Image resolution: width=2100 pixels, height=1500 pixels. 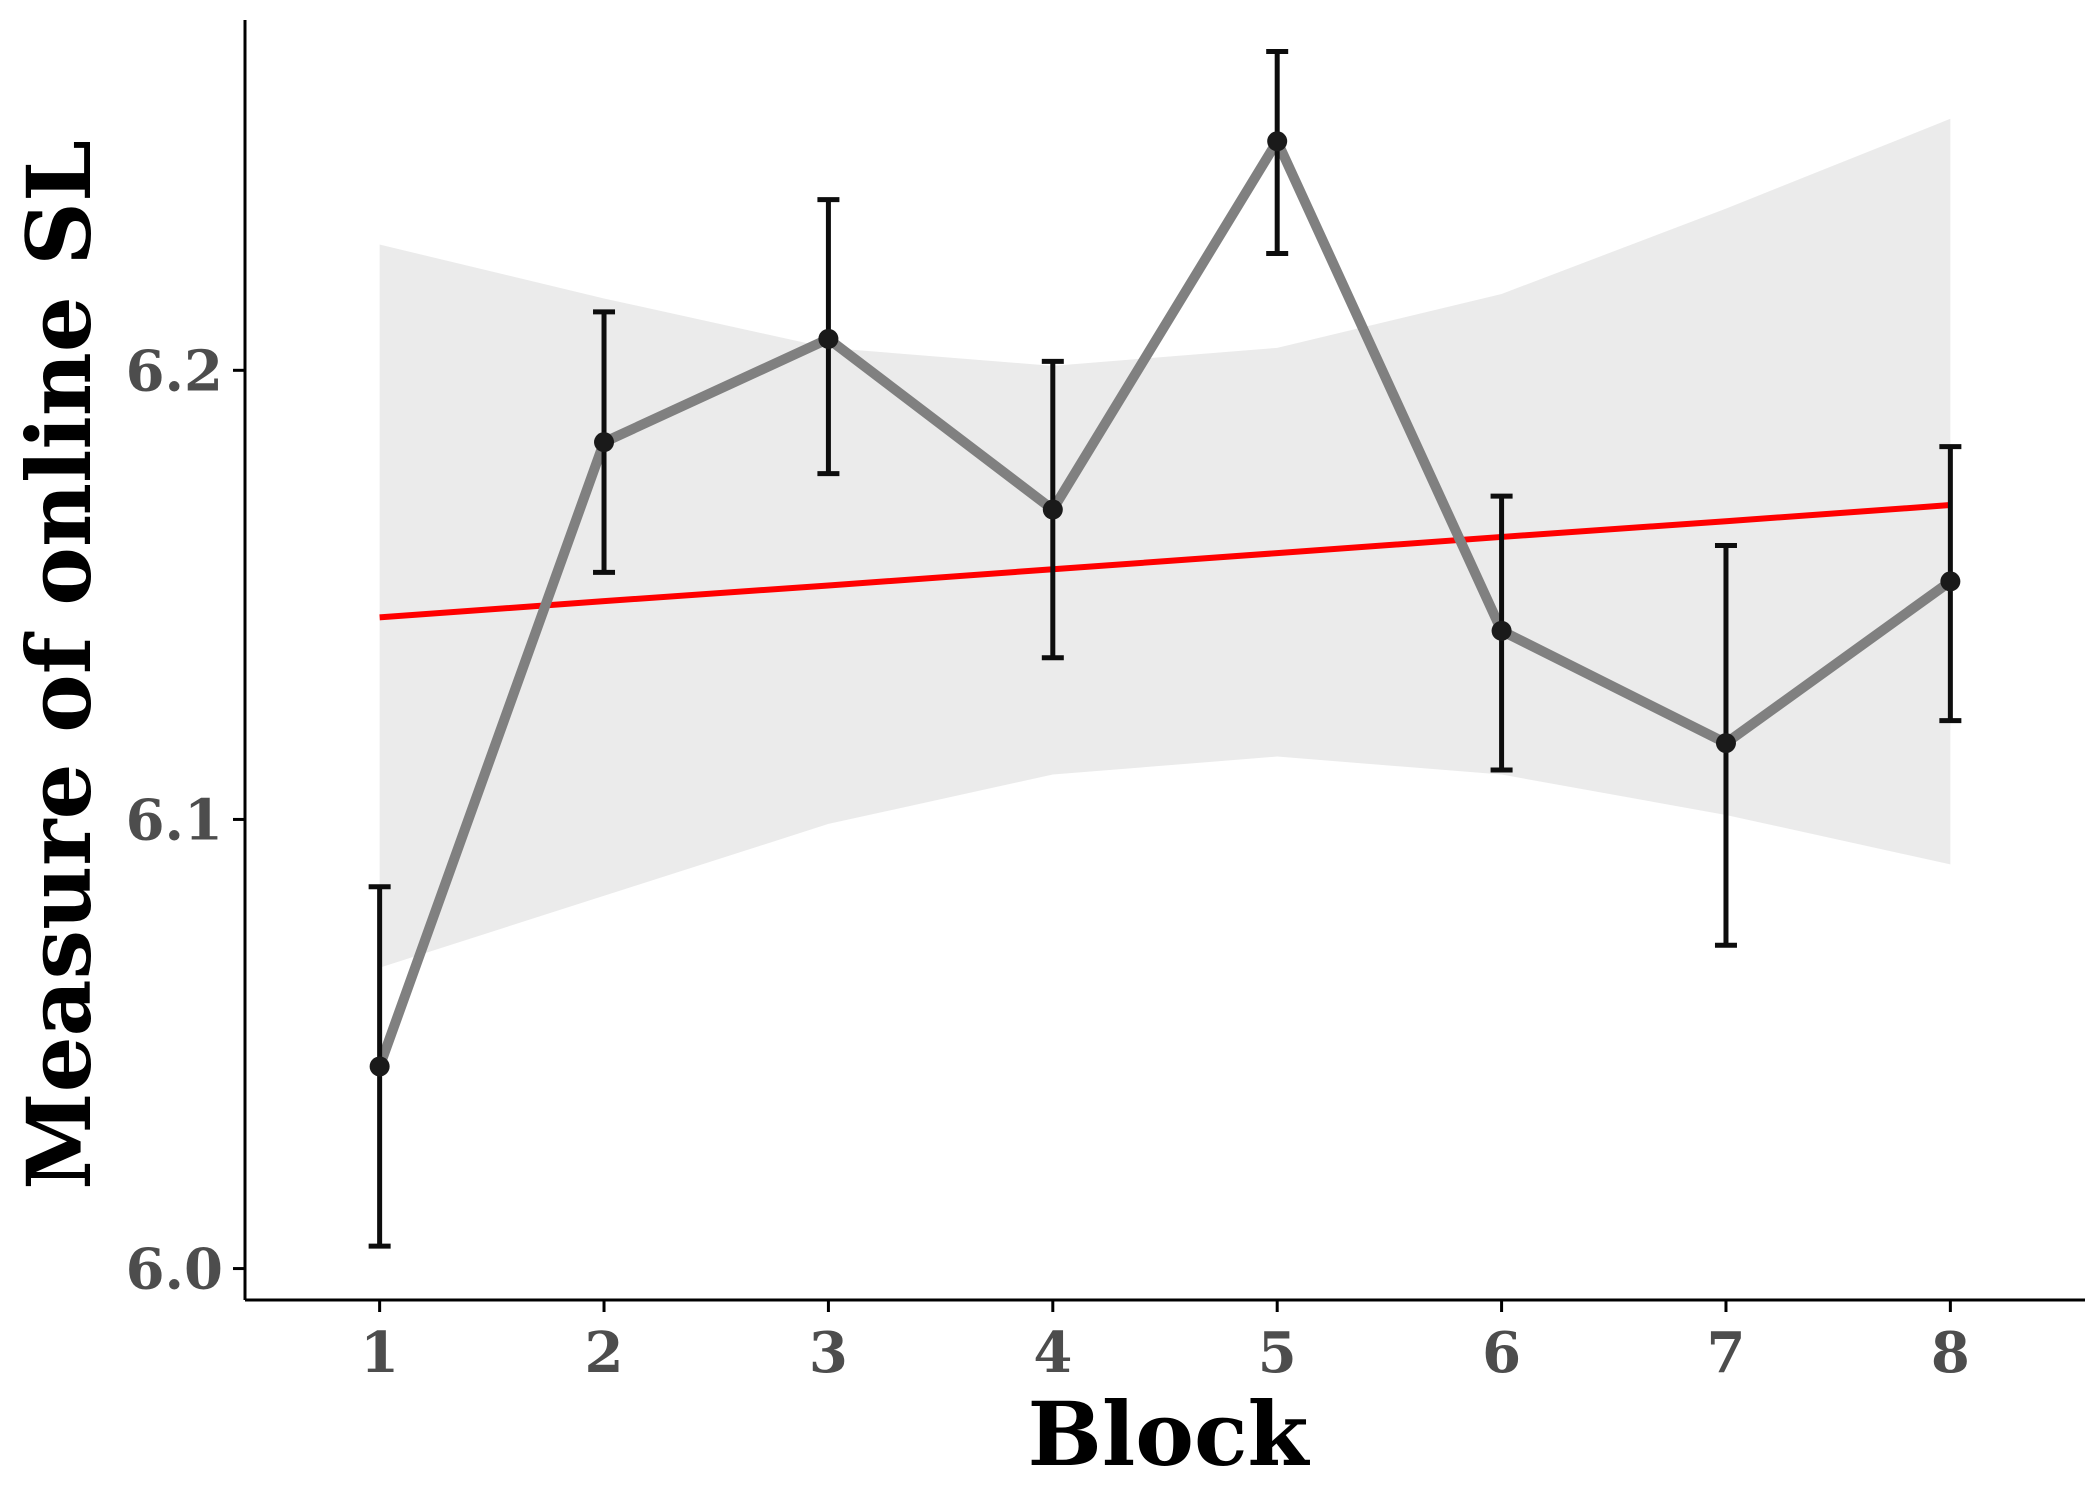 I want to click on x-tick-label: 2, so click(x=604, y=1353).